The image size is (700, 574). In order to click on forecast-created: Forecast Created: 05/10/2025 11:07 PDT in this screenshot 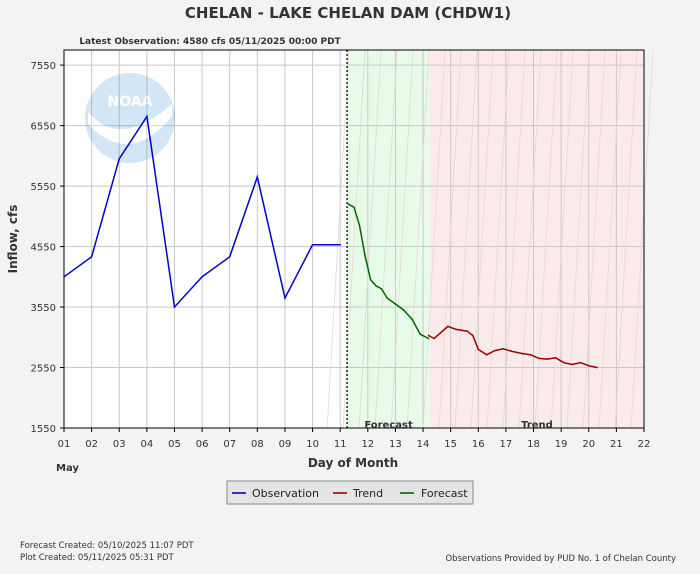, I will do `click(107, 546)`.